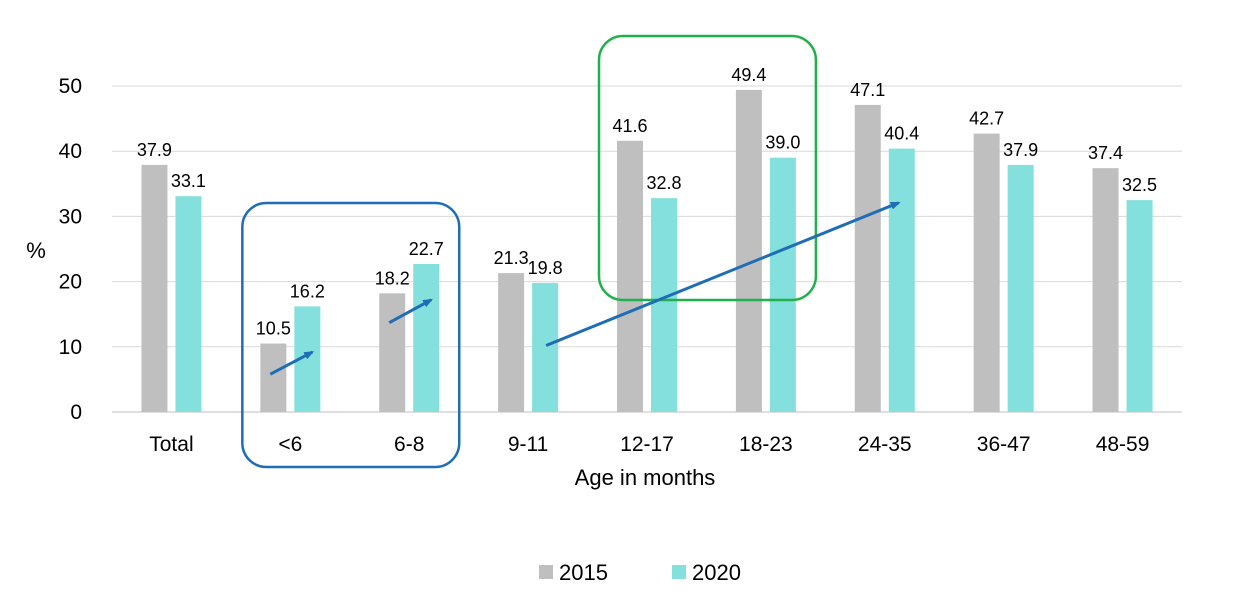  Describe the element at coordinates (1123, 444) in the screenshot. I see `x-tick-label: 48-59` at that location.